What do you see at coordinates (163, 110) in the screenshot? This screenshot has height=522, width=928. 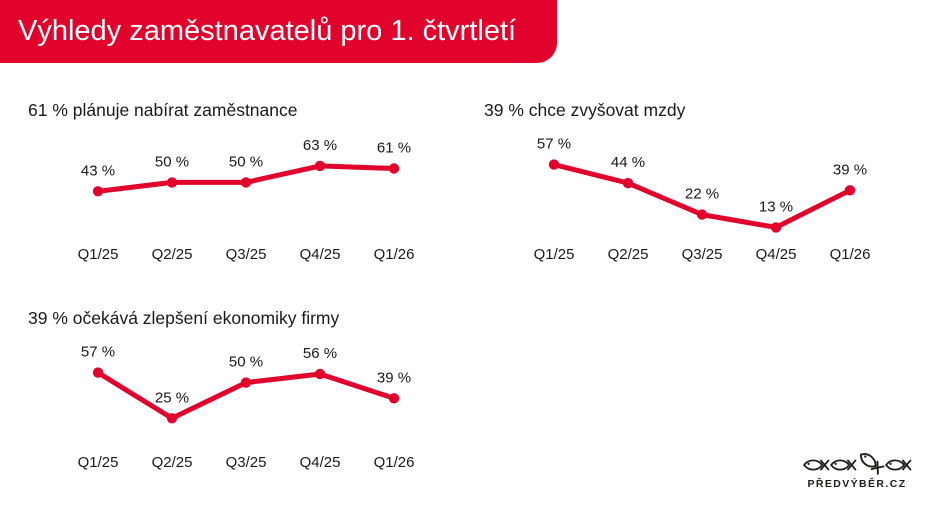 I see `chart-title-hiring: 61 % plánuje nabírat zaměstnance` at bounding box center [163, 110].